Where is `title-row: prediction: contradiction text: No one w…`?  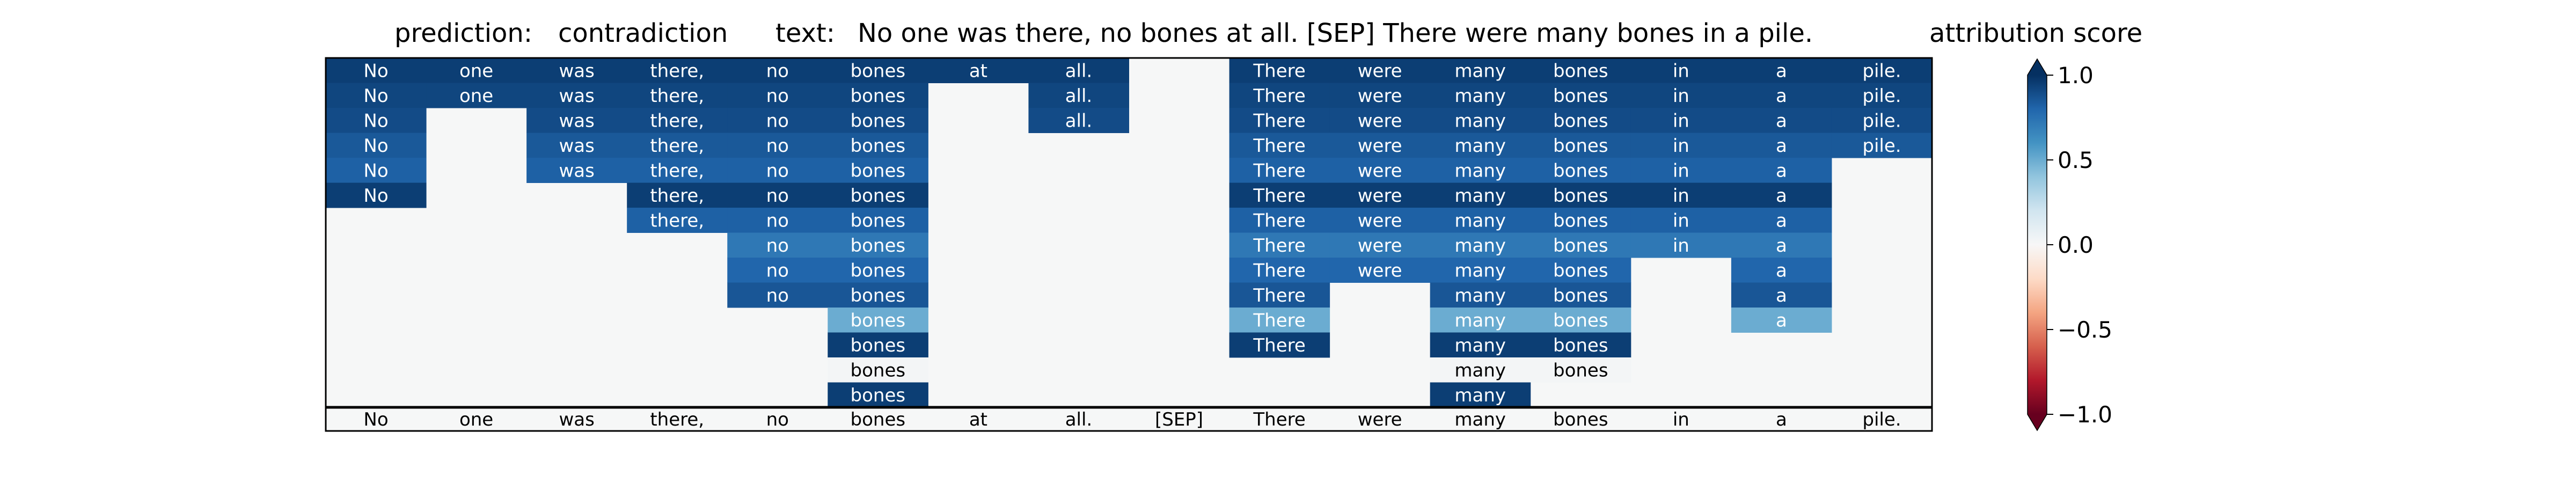
title-row: prediction: contradiction text: No one w… is located at coordinates (1268, 33).